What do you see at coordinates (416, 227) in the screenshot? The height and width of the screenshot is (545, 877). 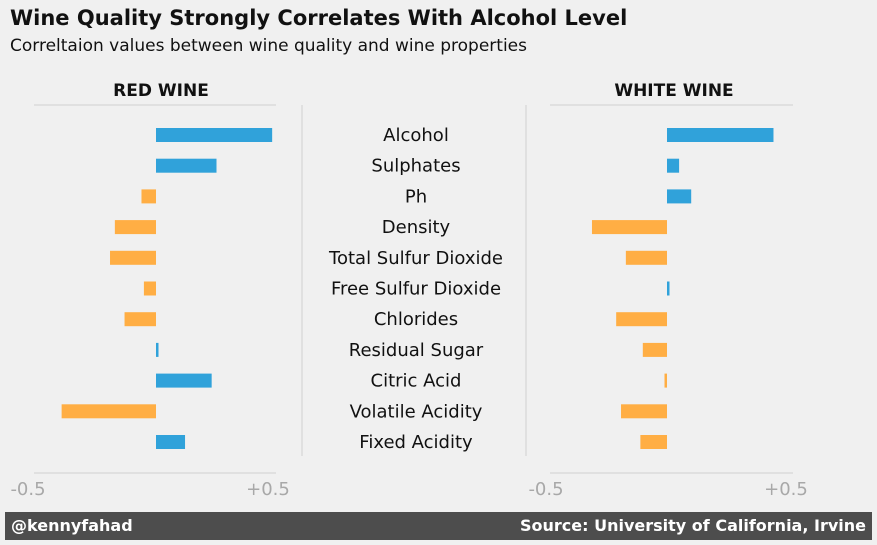 I see `category-label: Density` at bounding box center [416, 227].